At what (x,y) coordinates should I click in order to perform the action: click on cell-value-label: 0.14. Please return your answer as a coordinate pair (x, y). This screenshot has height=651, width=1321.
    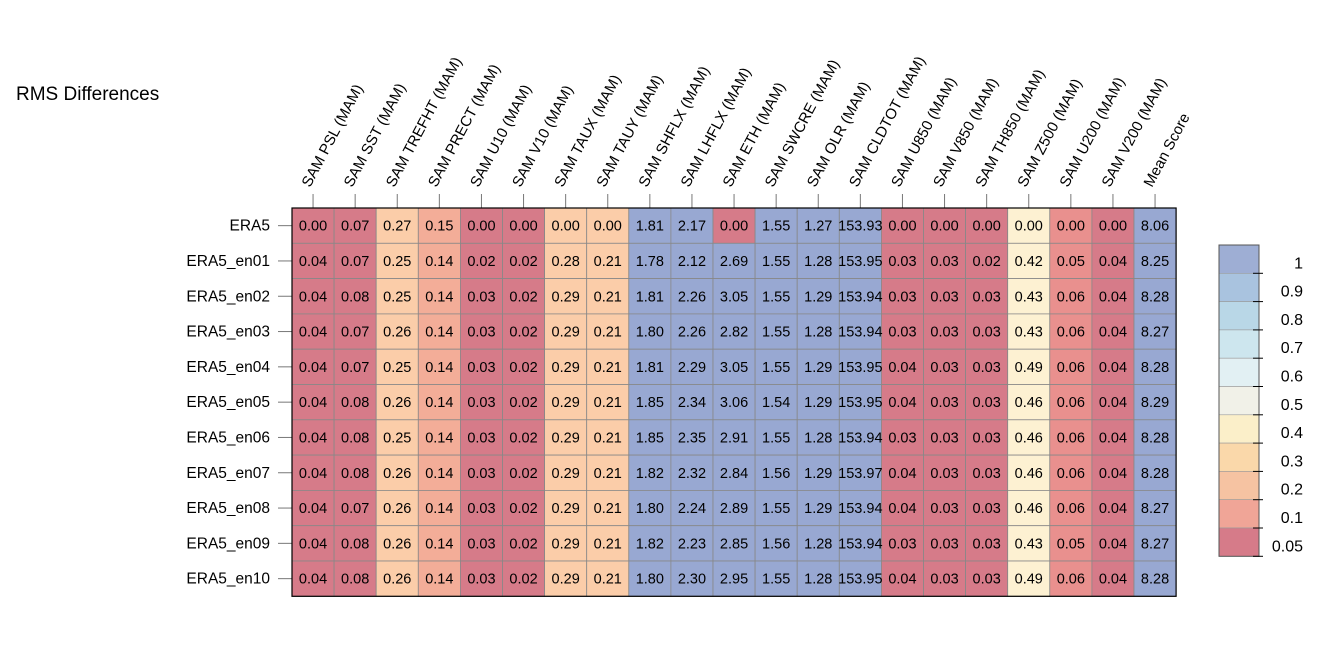
    Looking at the image, I should click on (439, 509).